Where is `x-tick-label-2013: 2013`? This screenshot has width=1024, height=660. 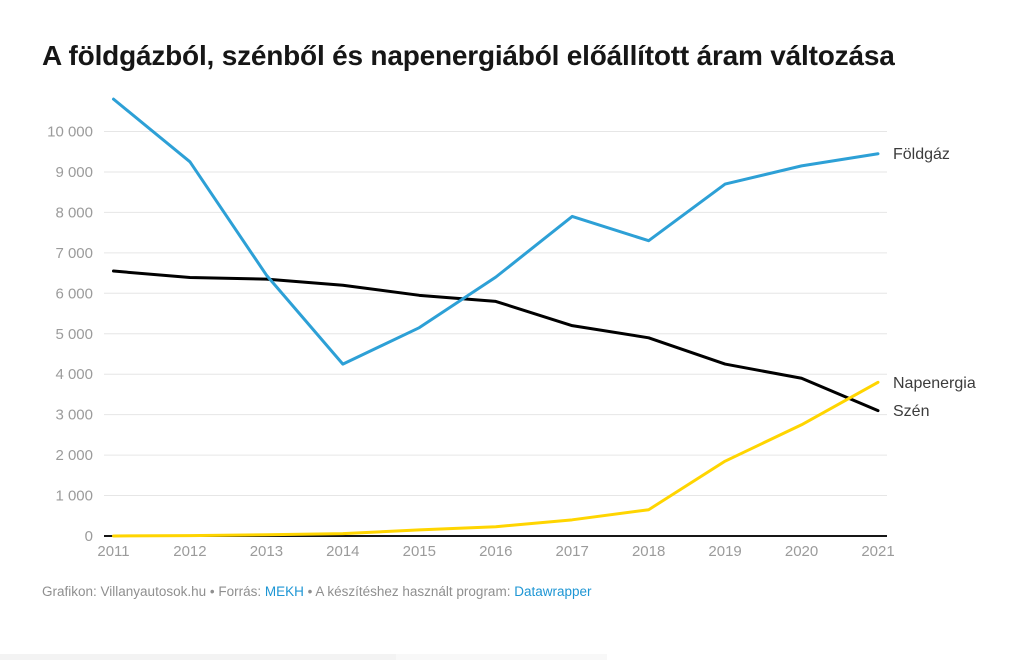
x-tick-label-2013: 2013 is located at coordinates (266, 551).